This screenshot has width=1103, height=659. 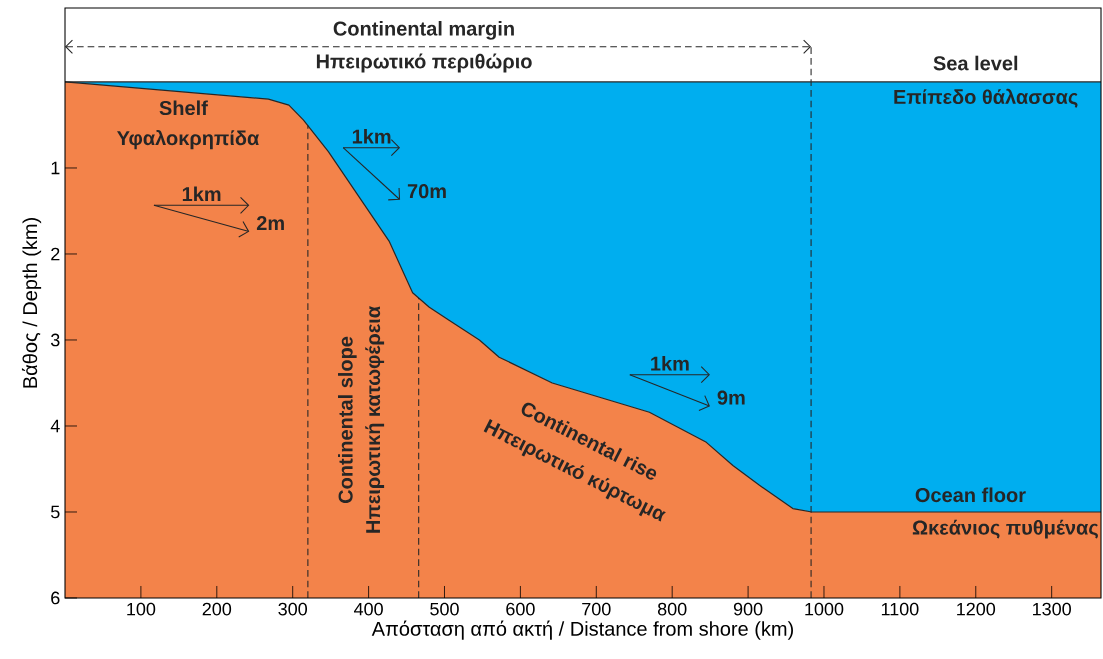 What do you see at coordinates (976, 609) in the screenshot?
I see `x-tick-label: 1200` at bounding box center [976, 609].